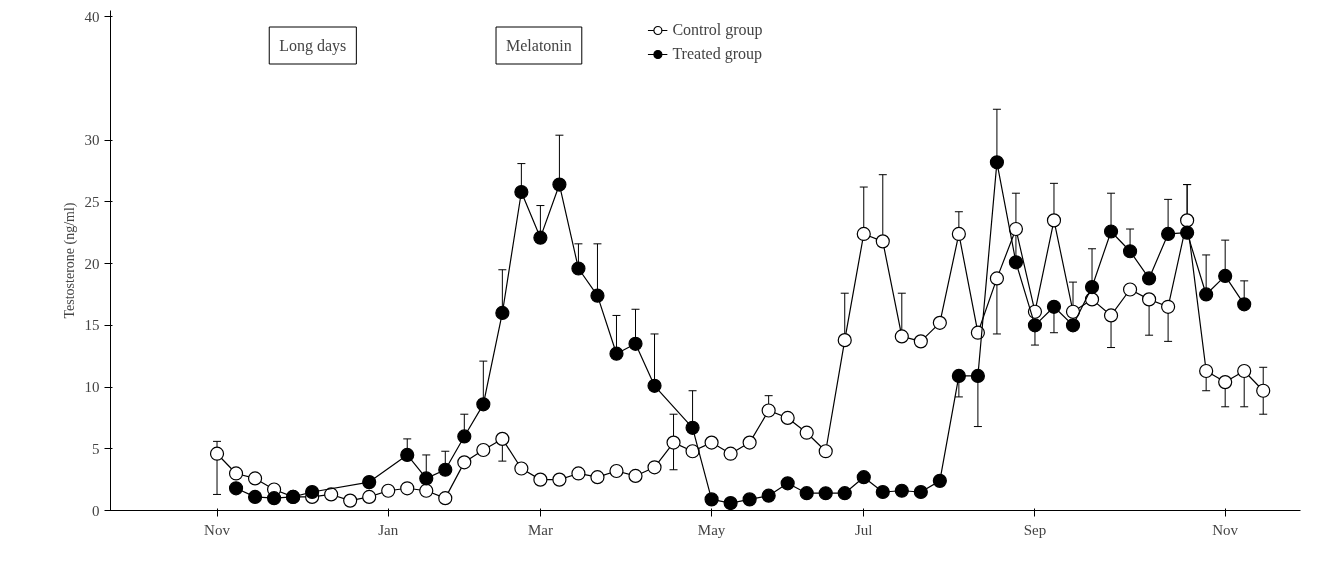 The image size is (1319, 563). Describe the element at coordinates (92, 201) in the screenshot. I see `y-tick-label: 25` at that location.